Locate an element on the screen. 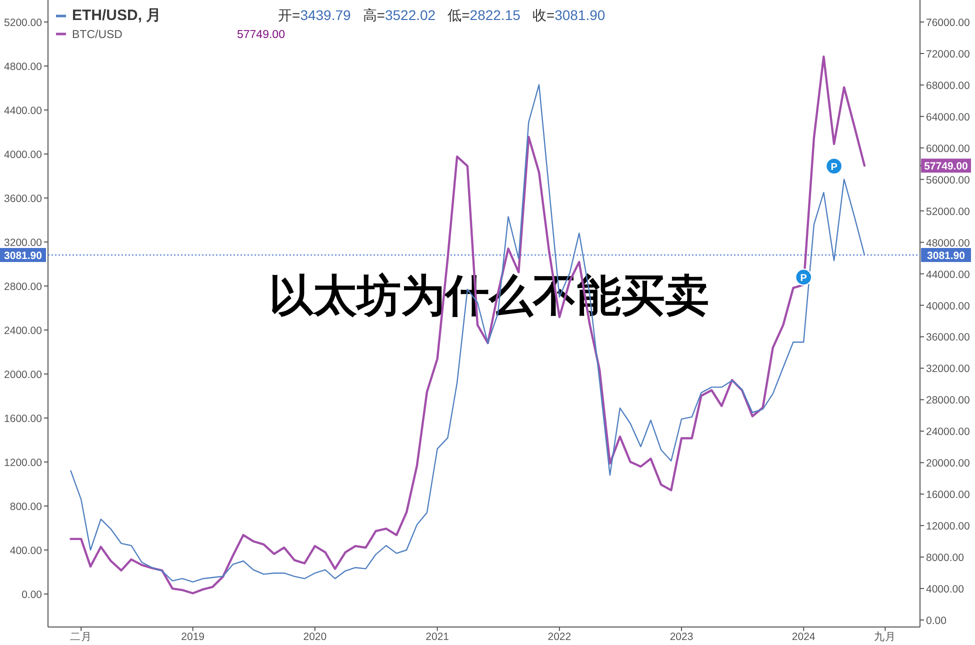  y2-tick-label: 60000.00 is located at coordinates (948, 148).